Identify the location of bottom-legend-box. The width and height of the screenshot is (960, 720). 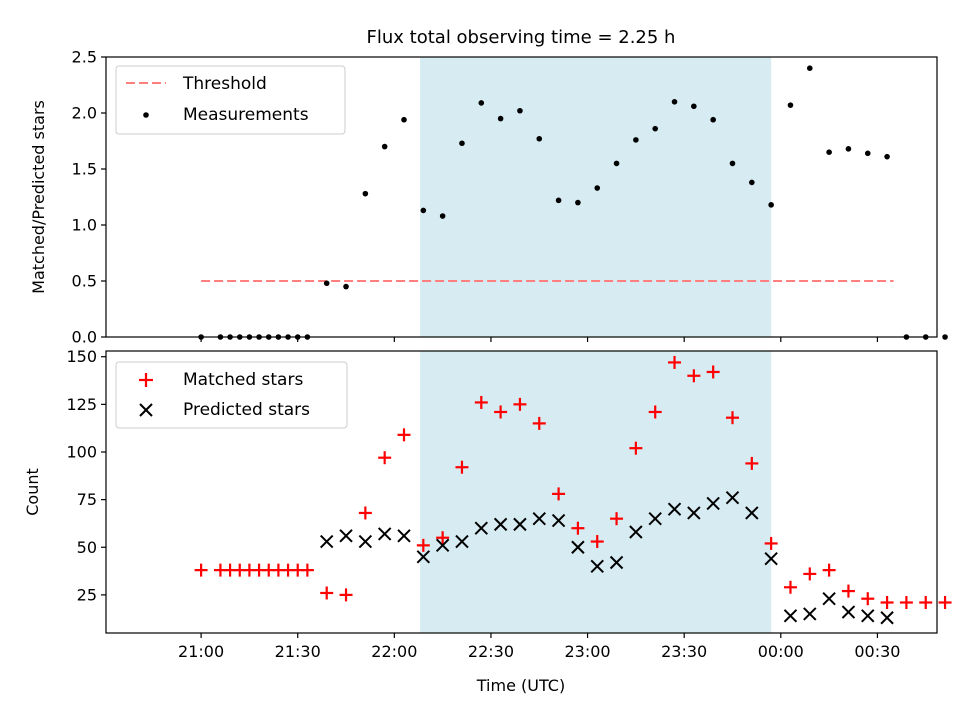
(231, 395).